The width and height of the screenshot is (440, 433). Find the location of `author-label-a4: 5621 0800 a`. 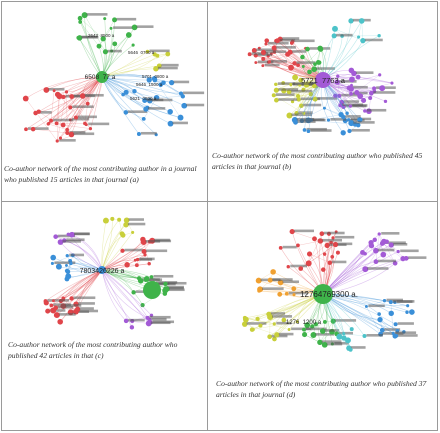

author-label-a4: 5621 0800 a is located at coordinates (143, 98).